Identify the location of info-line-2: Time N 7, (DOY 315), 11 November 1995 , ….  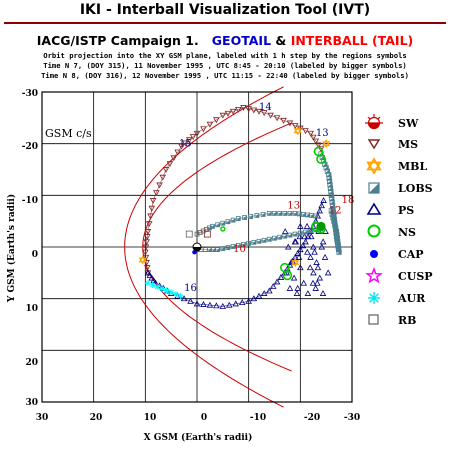
(225, 65).